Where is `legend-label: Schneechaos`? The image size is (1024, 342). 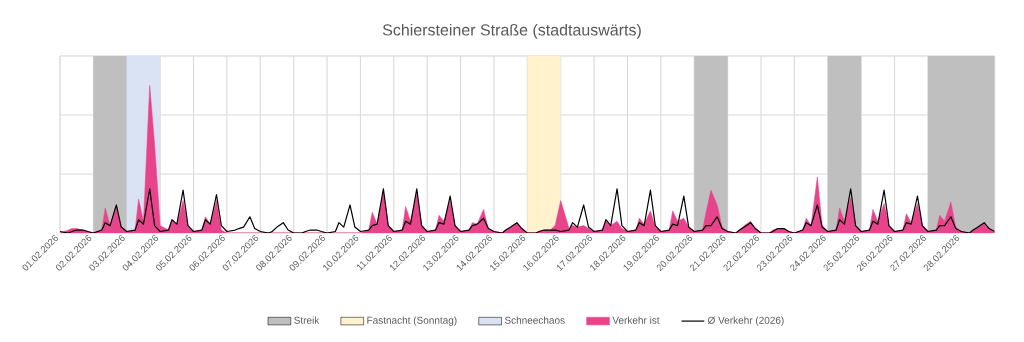 legend-label: Schneechaos is located at coordinates (534, 320).